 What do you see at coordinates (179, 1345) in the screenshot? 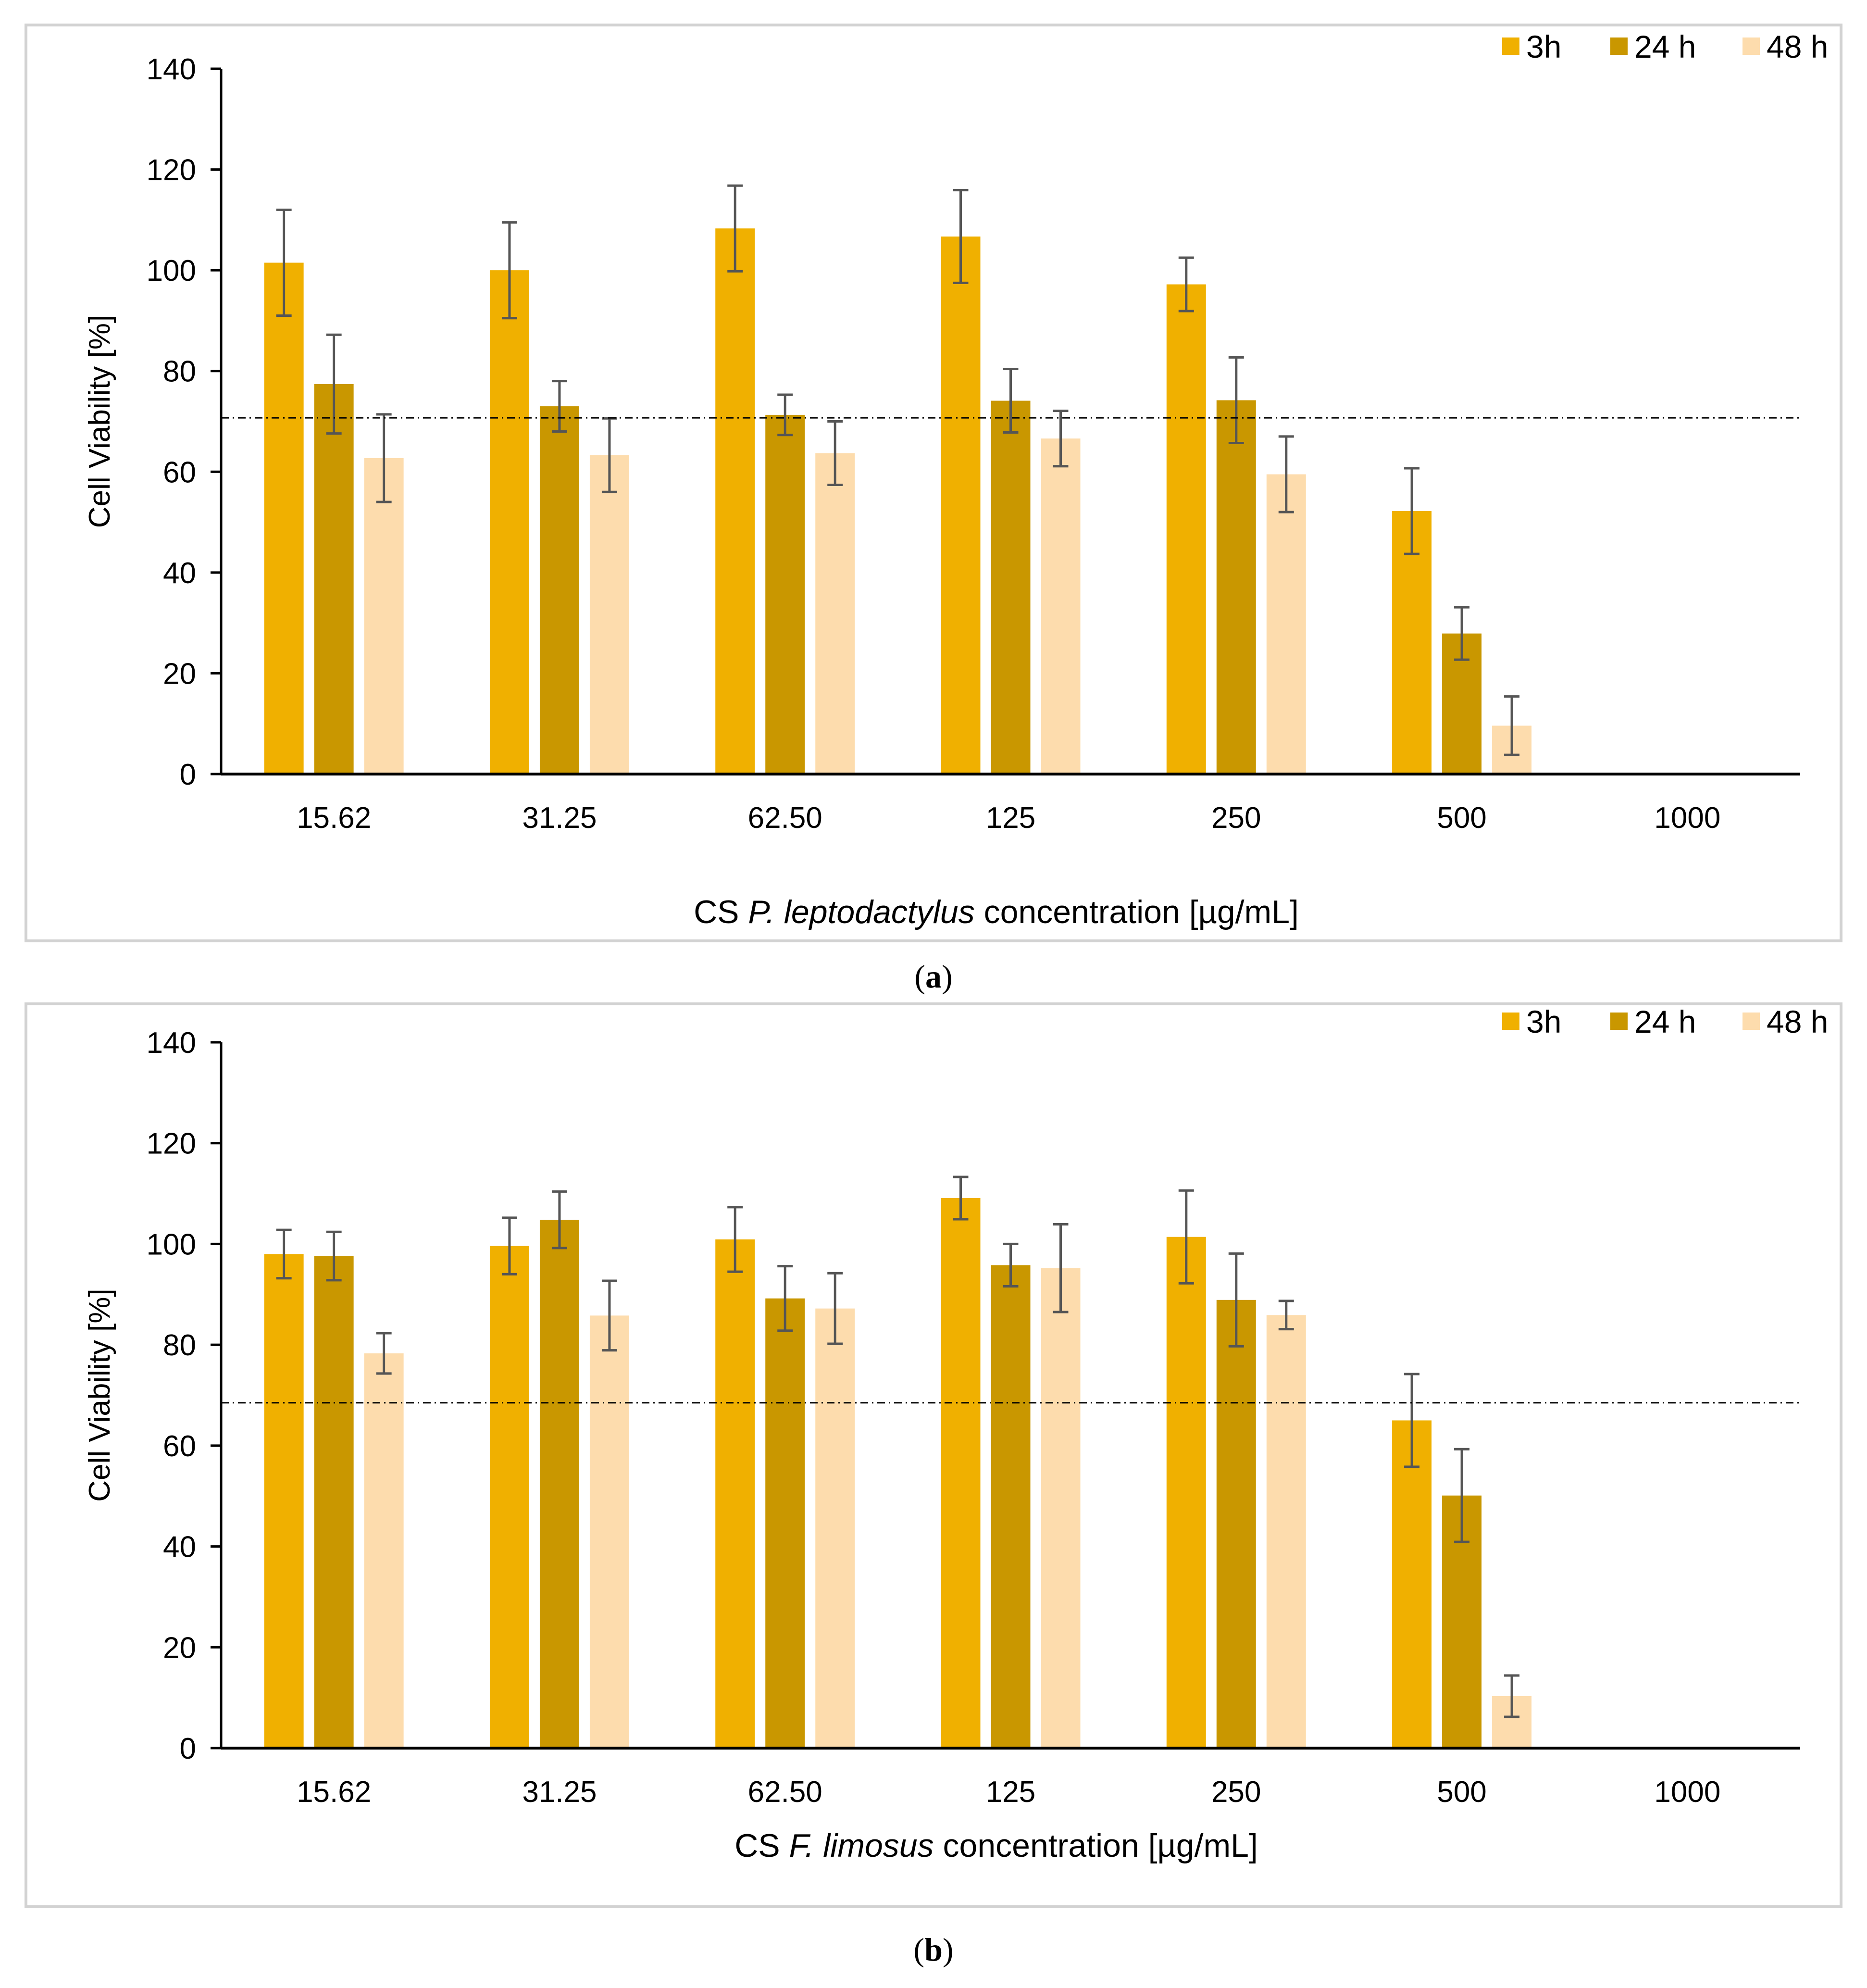
I see `y-tick-label: 80` at bounding box center [179, 1345].